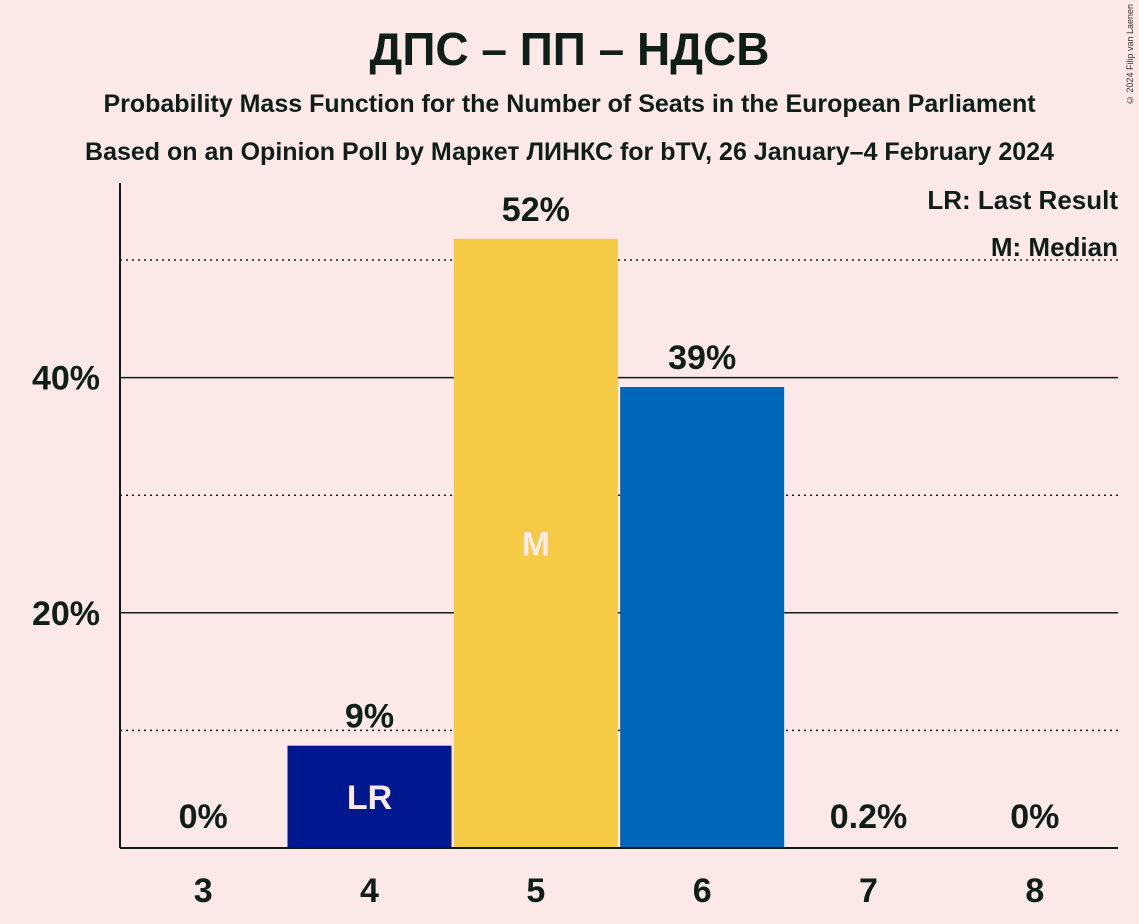 The height and width of the screenshot is (924, 1139). I want to click on legend-last-result: LR: Last Result, so click(1022, 200).